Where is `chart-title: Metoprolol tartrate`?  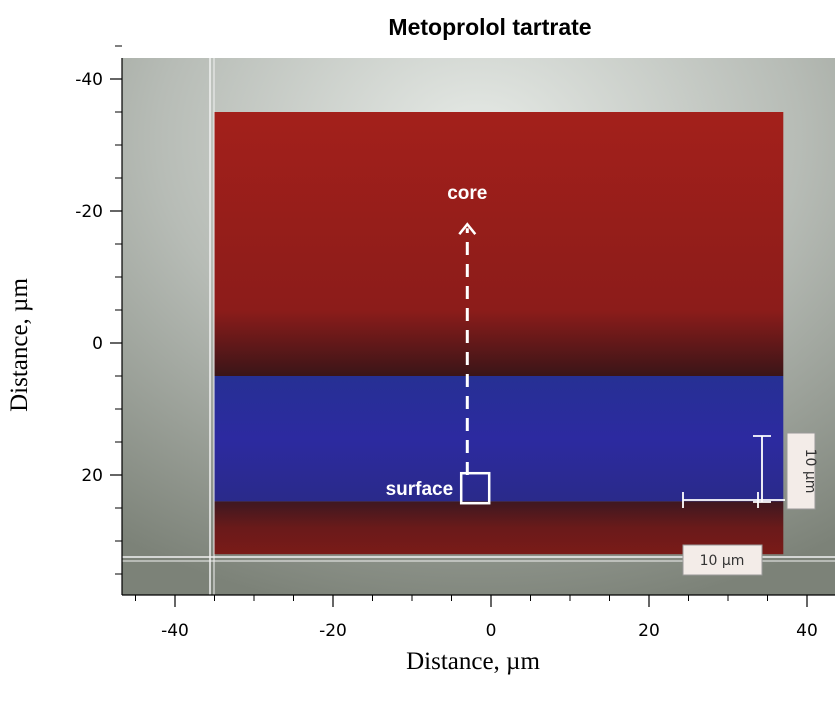 chart-title: Metoprolol tartrate is located at coordinates (490, 27).